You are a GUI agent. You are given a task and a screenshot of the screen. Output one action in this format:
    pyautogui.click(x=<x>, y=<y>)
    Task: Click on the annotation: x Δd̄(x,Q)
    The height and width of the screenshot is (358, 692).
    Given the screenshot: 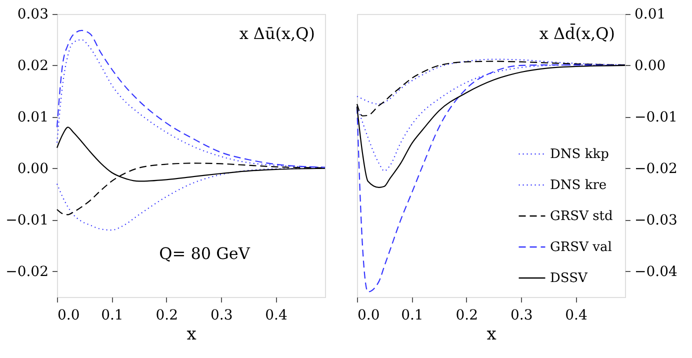 What is the action you would take?
    pyautogui.click(x=577, y=33)
    